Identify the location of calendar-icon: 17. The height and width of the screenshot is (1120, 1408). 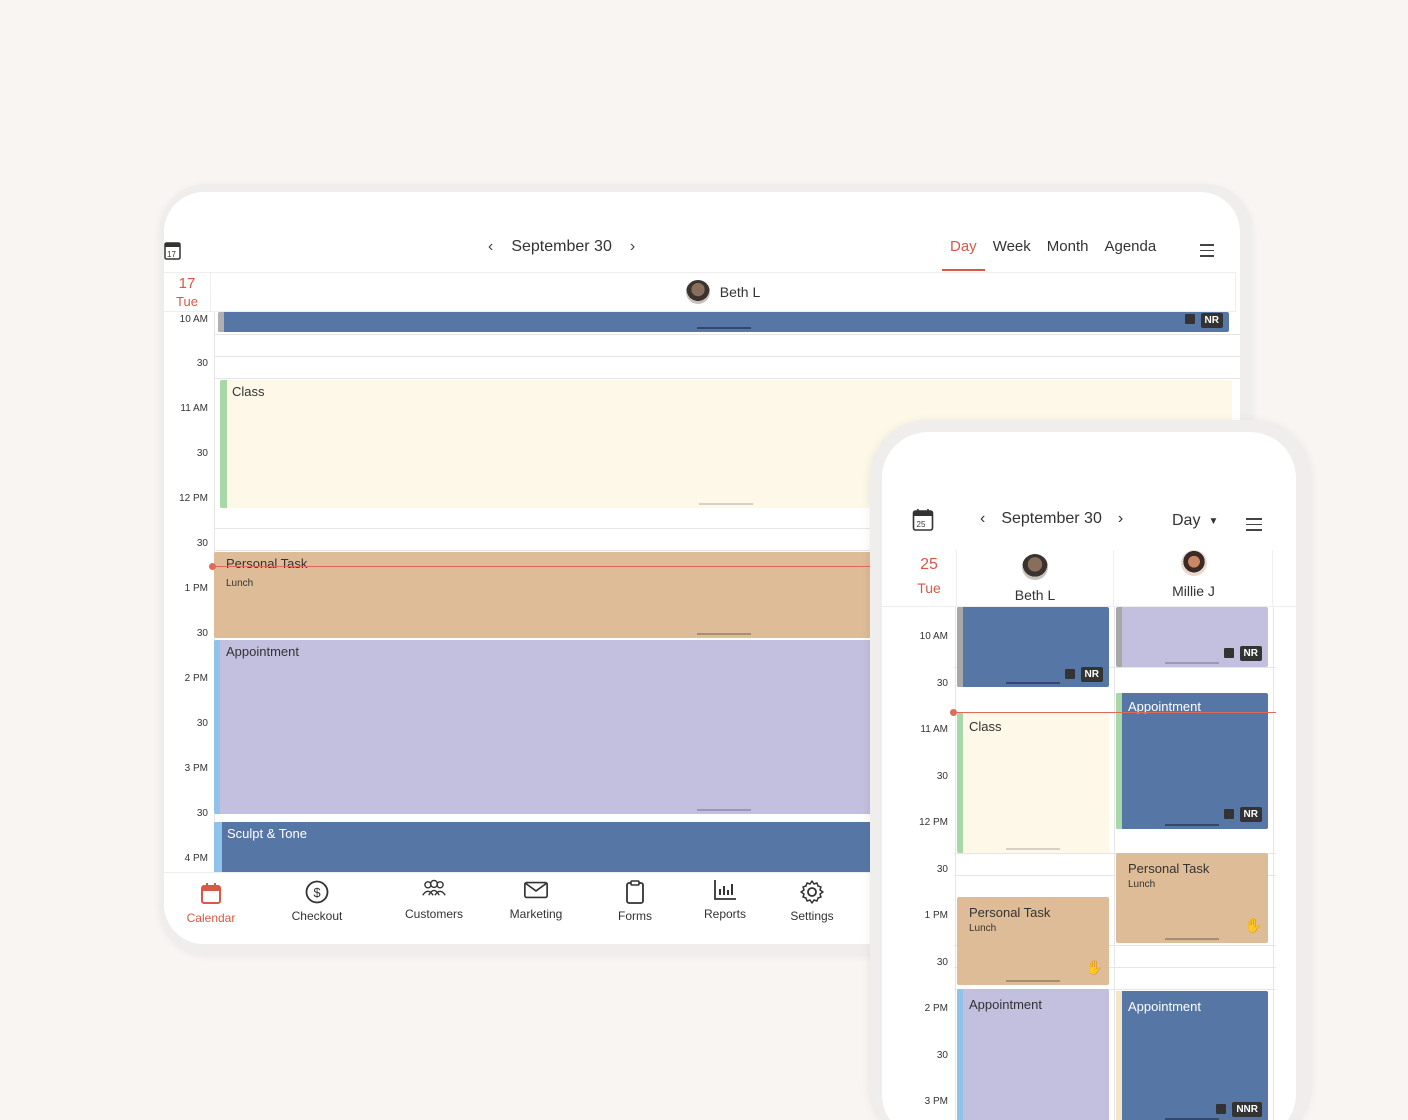
(173, 250).